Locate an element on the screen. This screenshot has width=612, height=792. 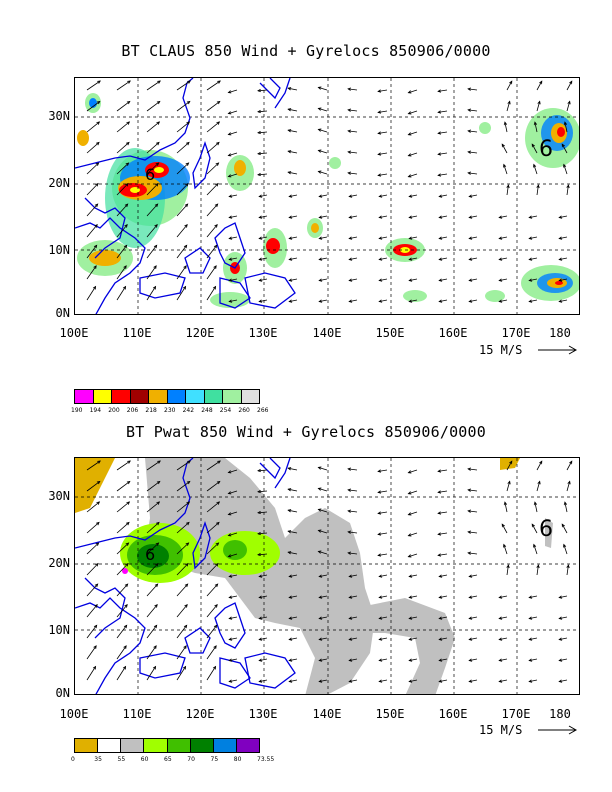
panel1-ytick: 30N is located at coordinates (59, 116).